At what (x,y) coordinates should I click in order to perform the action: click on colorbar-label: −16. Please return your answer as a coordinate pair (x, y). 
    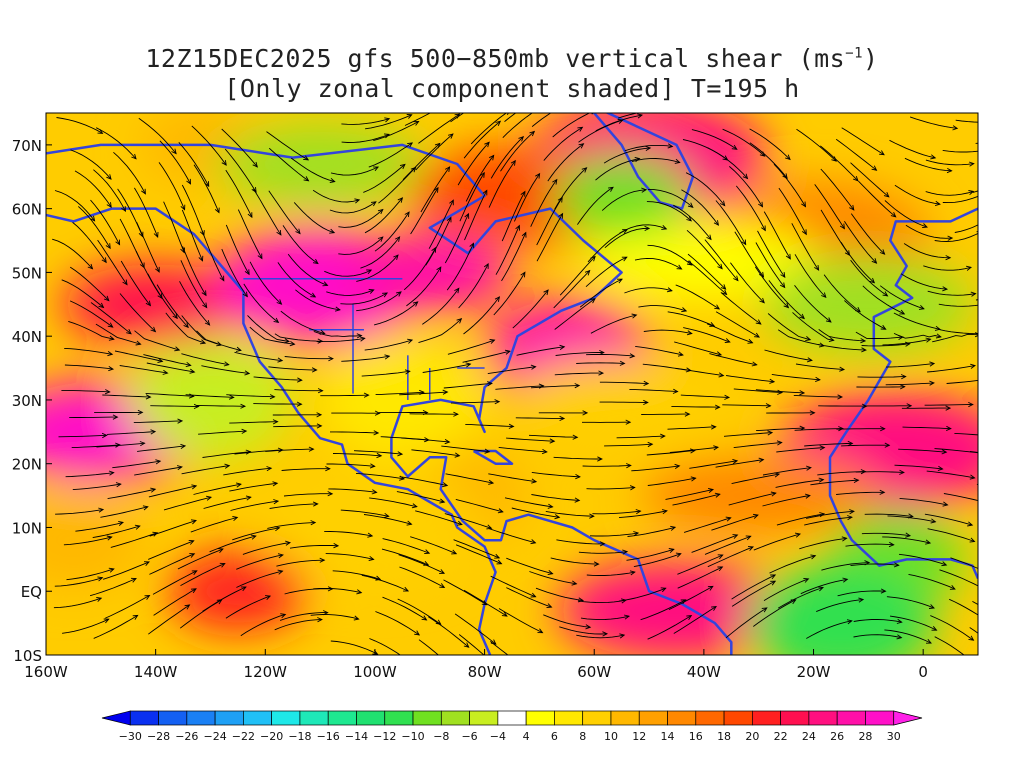
    Looking at the image, I should click on (328, 736).